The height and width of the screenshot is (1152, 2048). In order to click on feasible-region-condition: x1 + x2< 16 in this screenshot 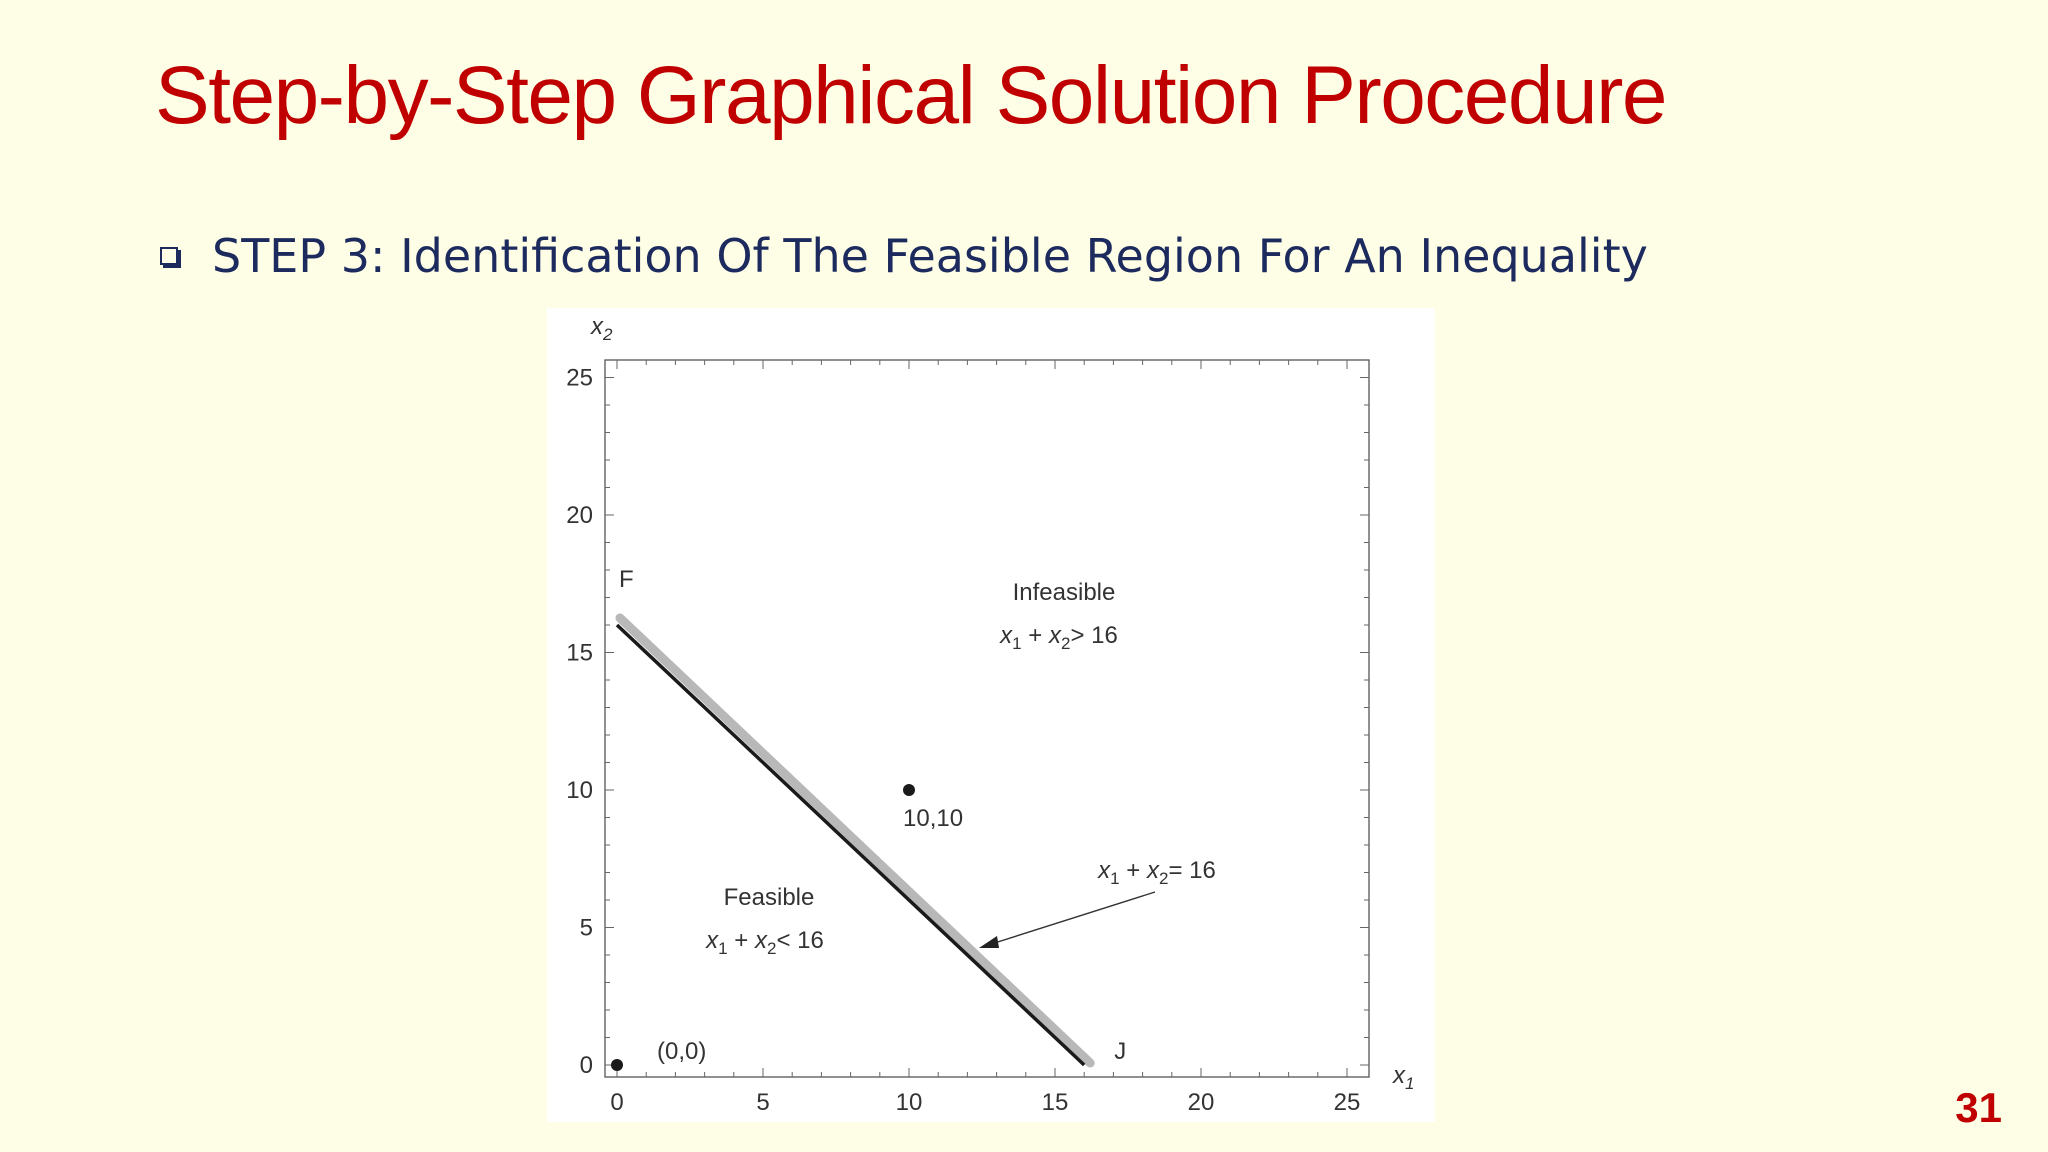, I will do `click(764, 942)`.